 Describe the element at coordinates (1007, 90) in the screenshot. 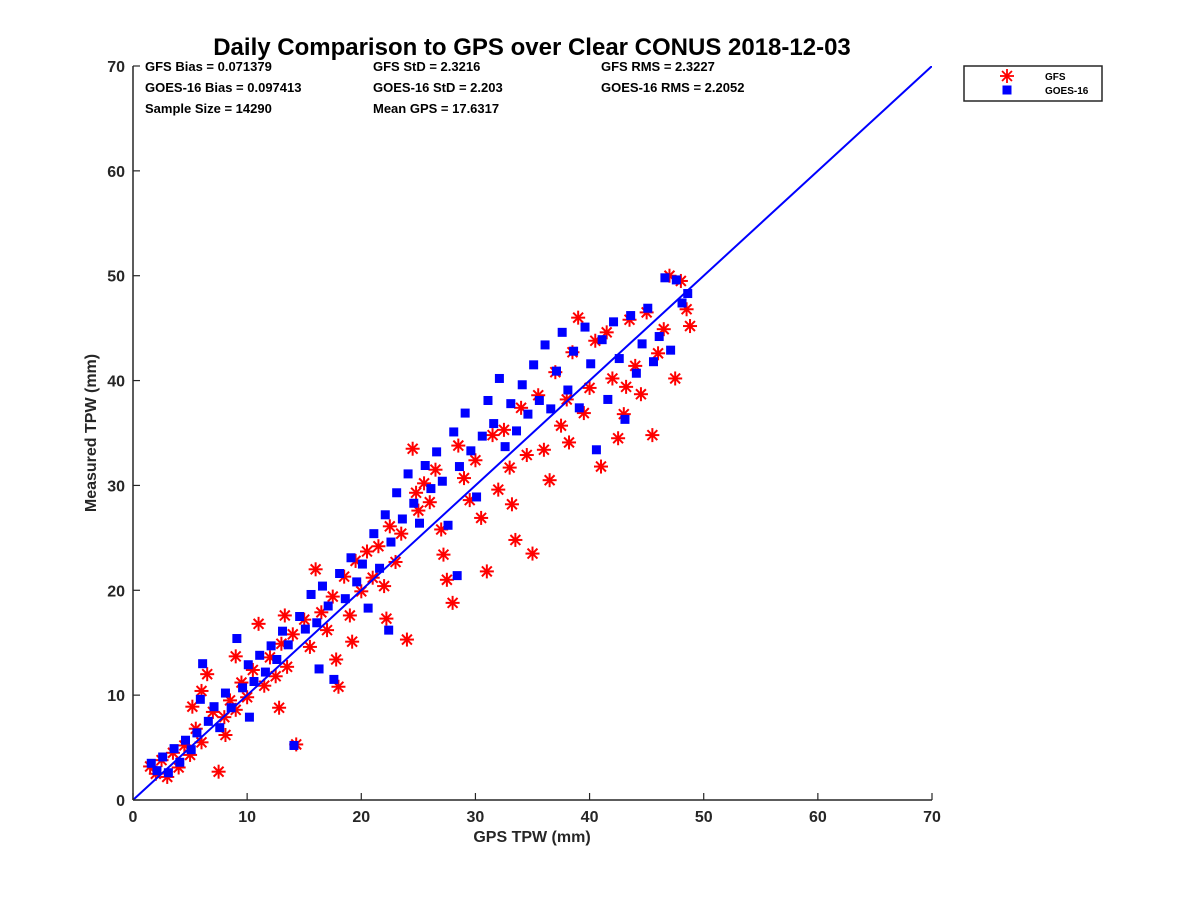

I see `legend-marker-goes16` at that location.